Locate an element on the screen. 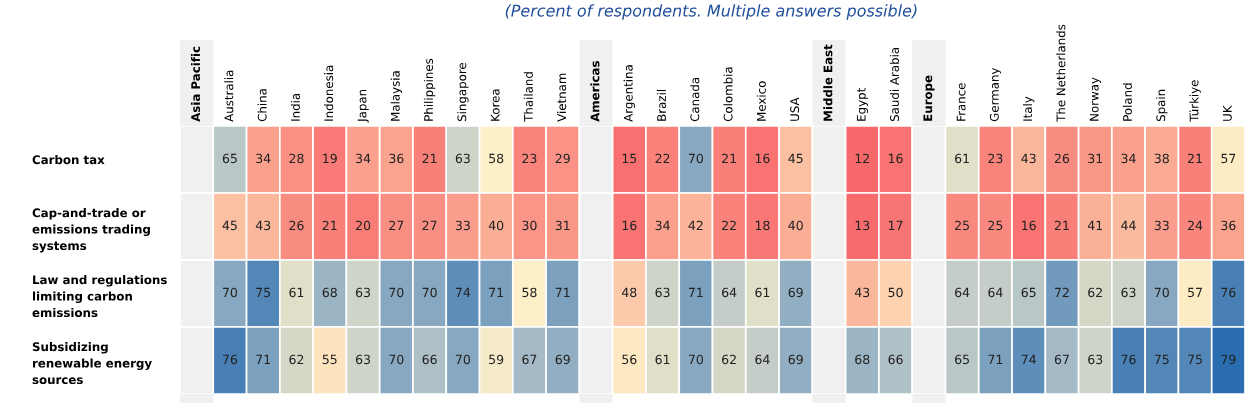 The image size is (1248, 403). x-tick-label: Korea is located at coordinates (495, 105).